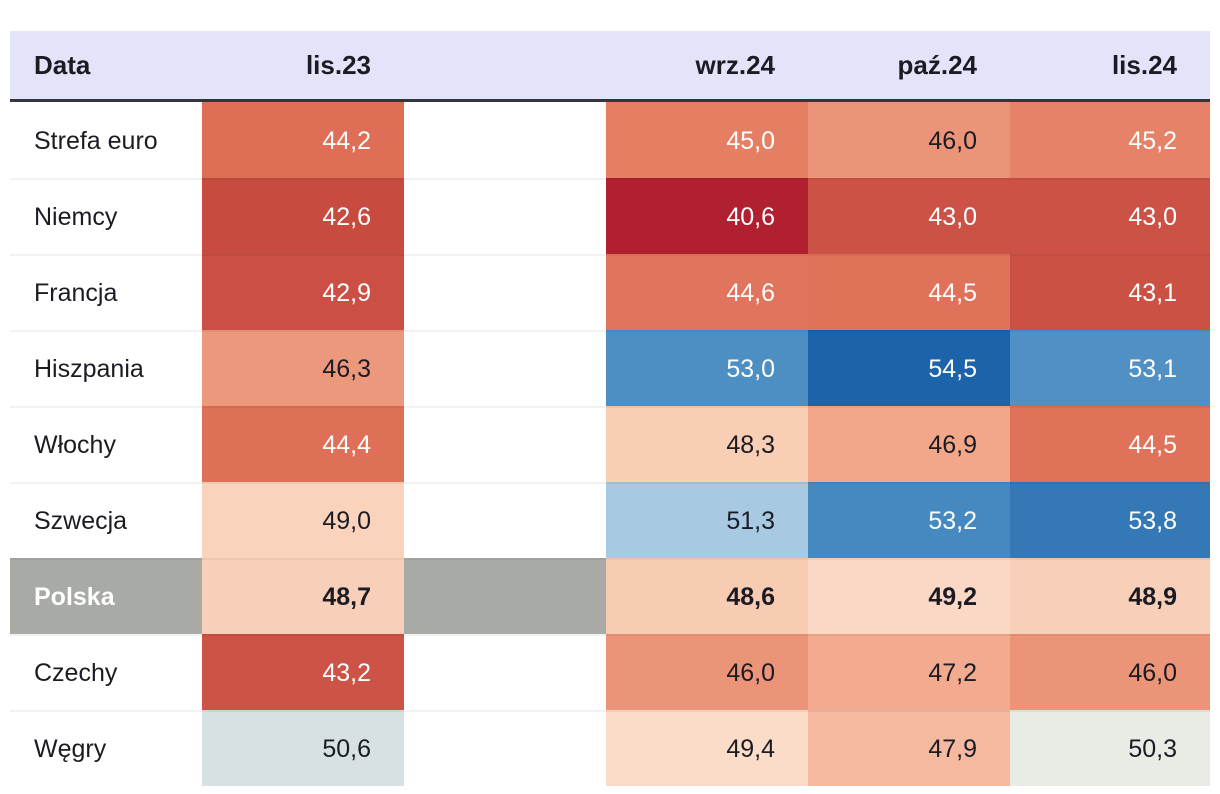 The height and width of the screenshot is (794, 1220). I want to click on value-cell: 40,6, so click(707, 216).